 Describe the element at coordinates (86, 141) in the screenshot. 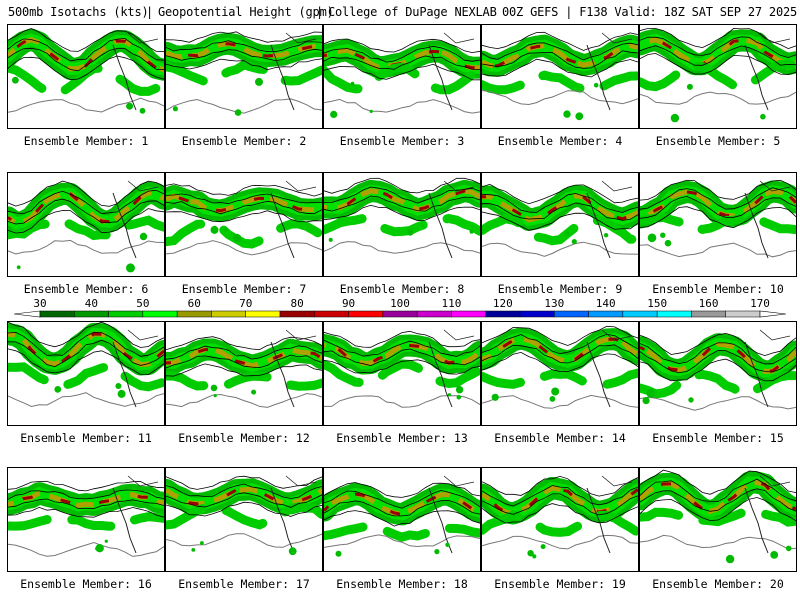

I see `ensemble-member-label: Ensemble Member: 1` at that location.